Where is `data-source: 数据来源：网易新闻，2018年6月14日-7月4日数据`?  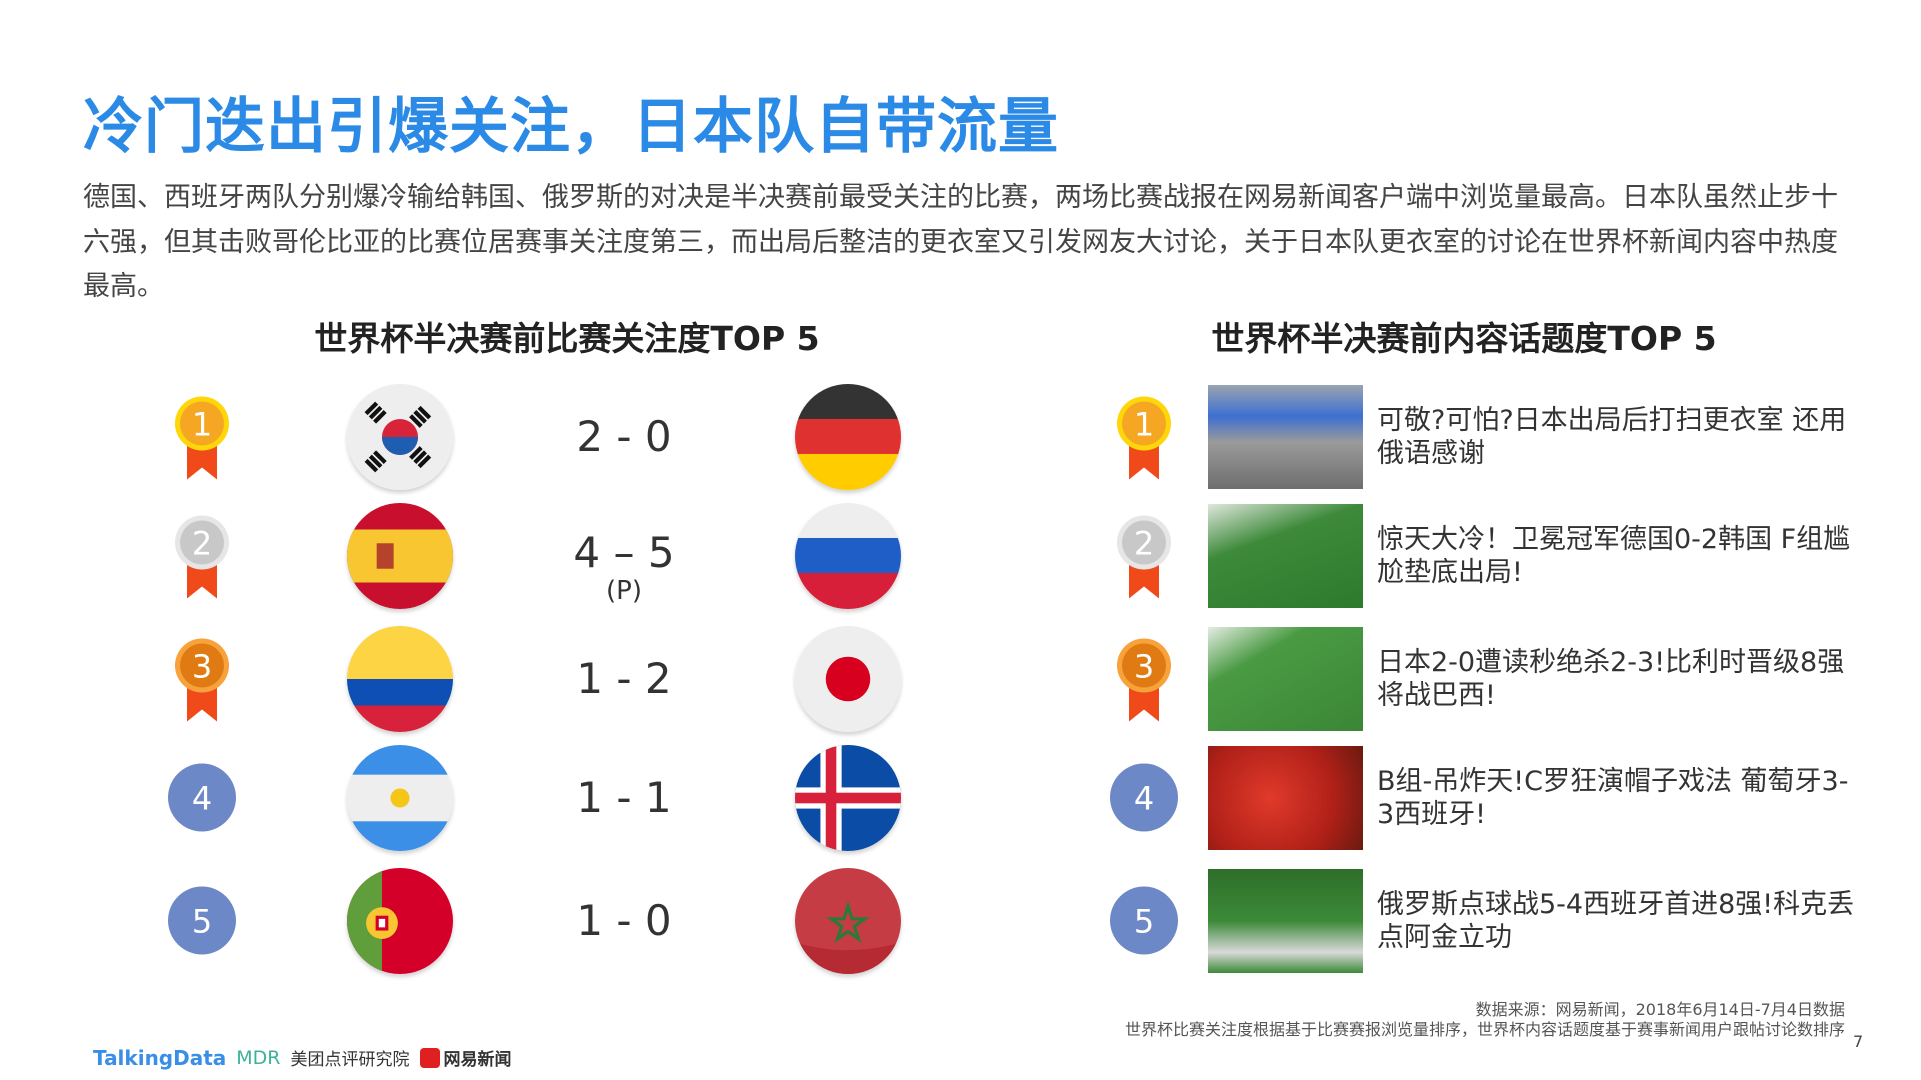 data-source: 数据来源：网易新闻，2018年6月14日-7月4日数据 is located at coordinates (1660, 1009).